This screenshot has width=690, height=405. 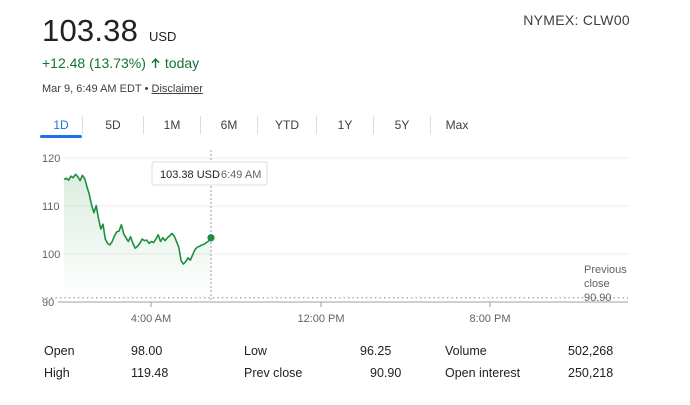 What do you see at coordinates (177, 89) in the screenshot?
I see `disclaimer-link: Disclaimer` at bounding box center [177, 89].